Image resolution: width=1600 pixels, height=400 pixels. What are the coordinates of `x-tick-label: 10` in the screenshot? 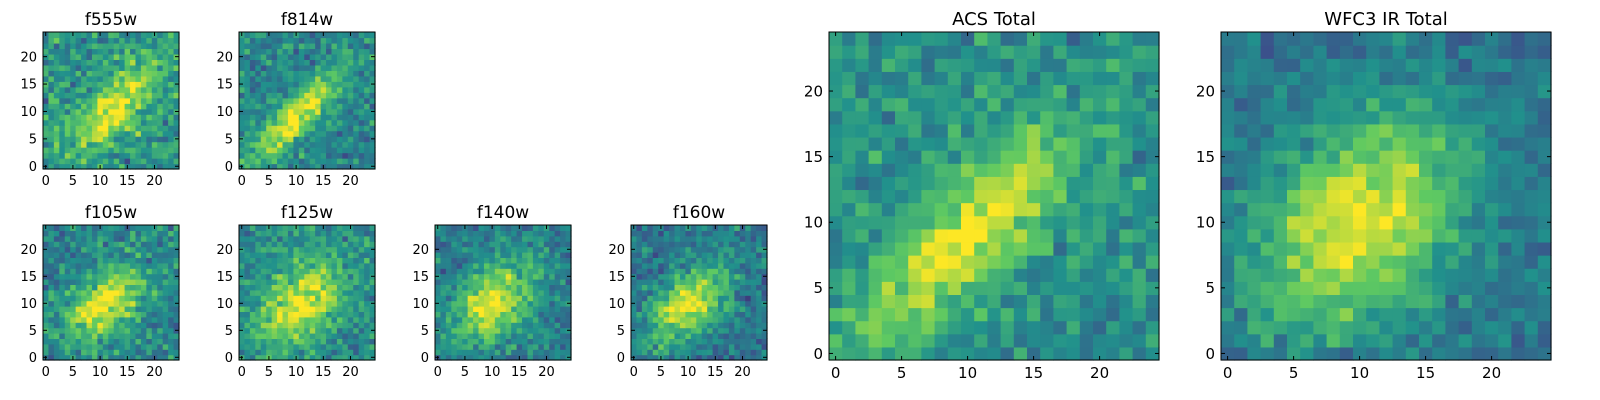 It's located at (492, 372).